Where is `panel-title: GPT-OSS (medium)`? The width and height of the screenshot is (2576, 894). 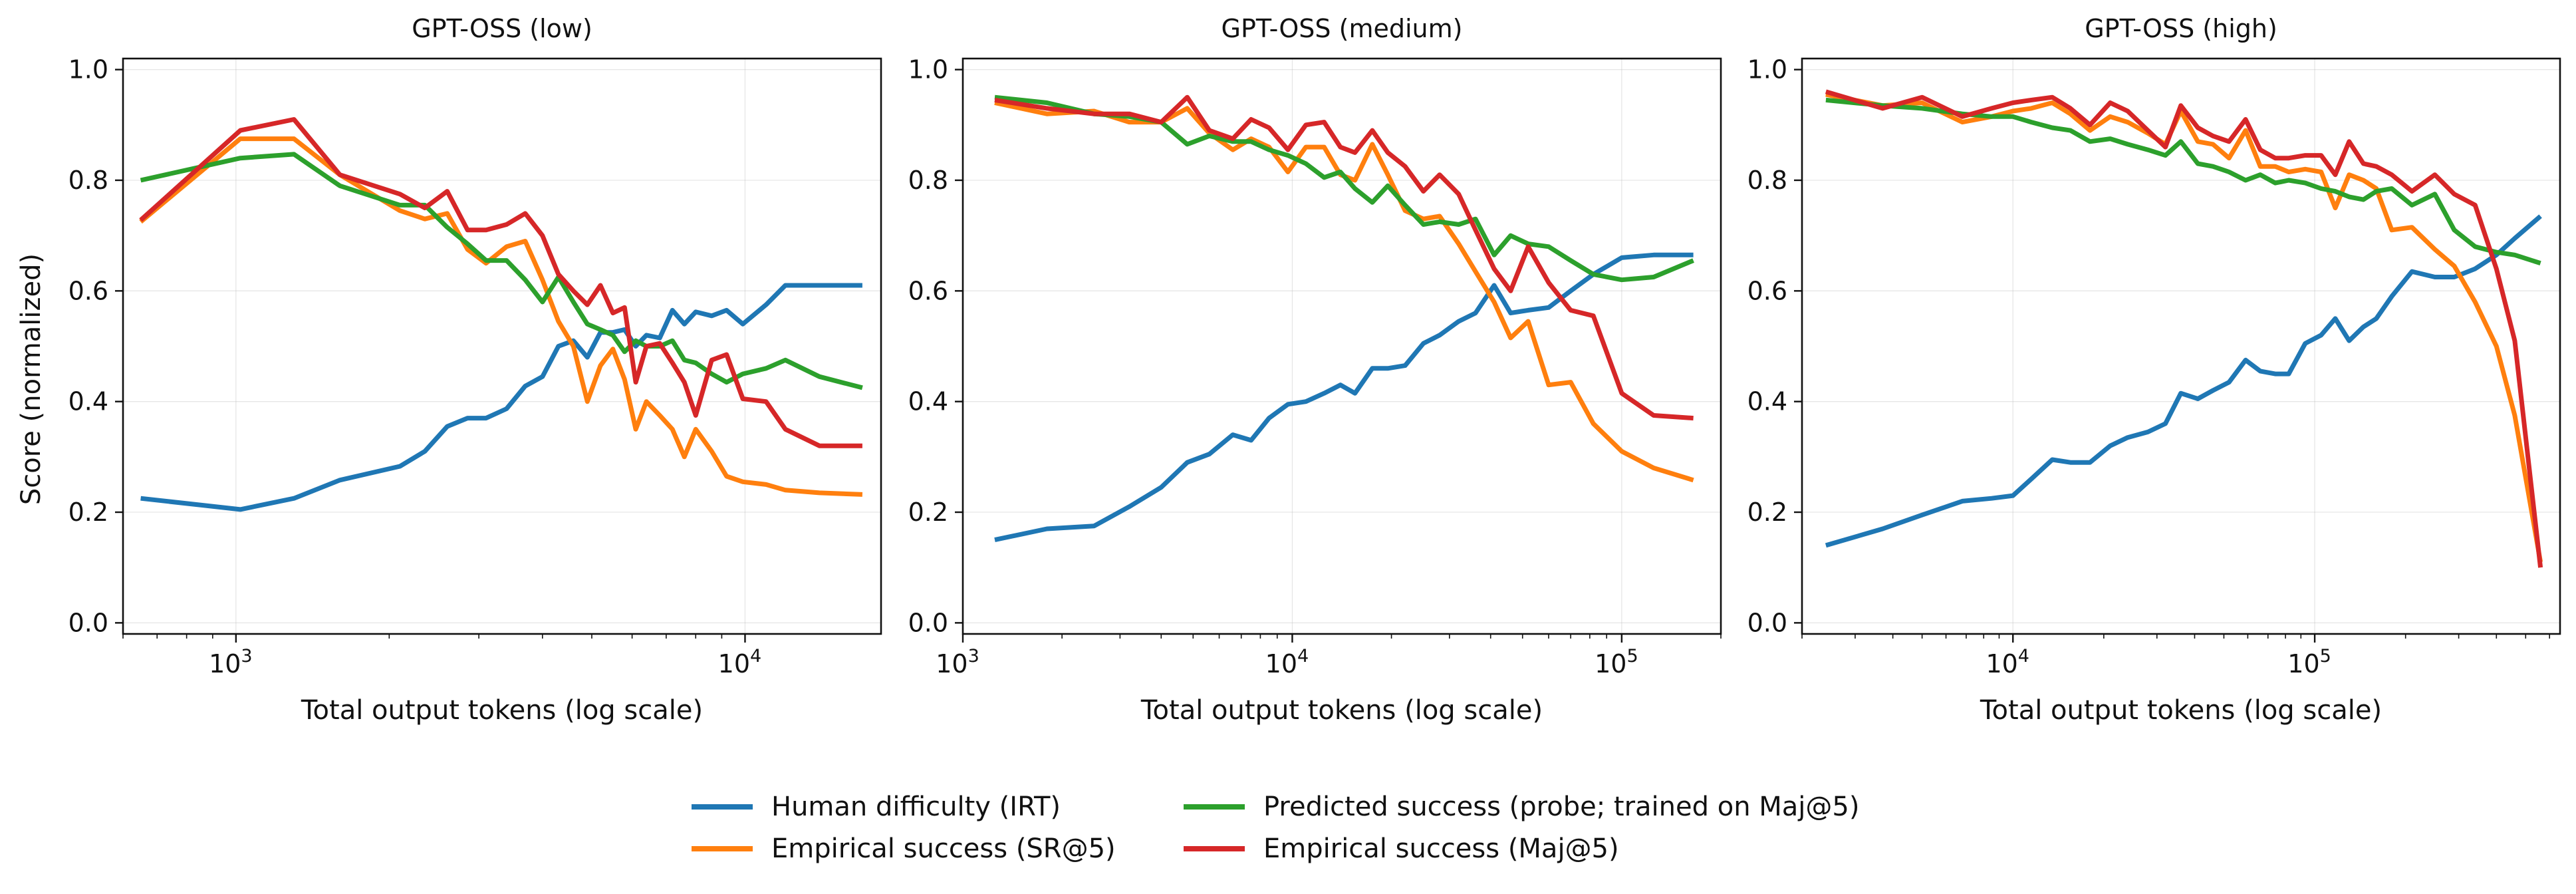 panel-title: GPT-OSS (medium) is located at coordinates (1342, 28).